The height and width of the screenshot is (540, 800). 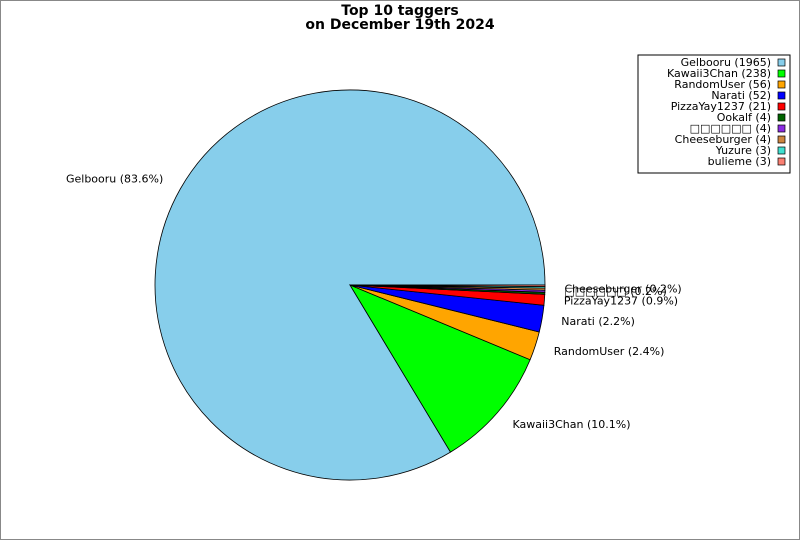 I want to click on legend-label: RandomUser (56), so click(x=722, y=84).